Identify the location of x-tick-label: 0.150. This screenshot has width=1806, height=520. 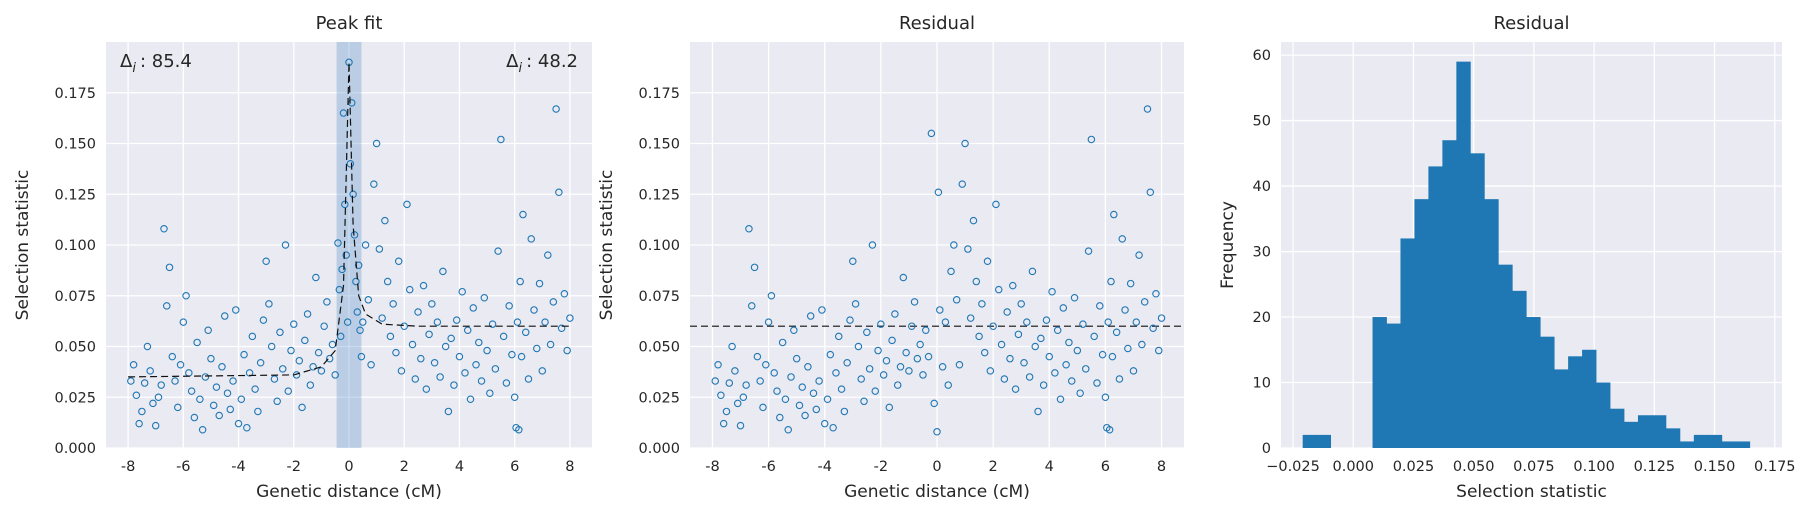
(1715, 467).